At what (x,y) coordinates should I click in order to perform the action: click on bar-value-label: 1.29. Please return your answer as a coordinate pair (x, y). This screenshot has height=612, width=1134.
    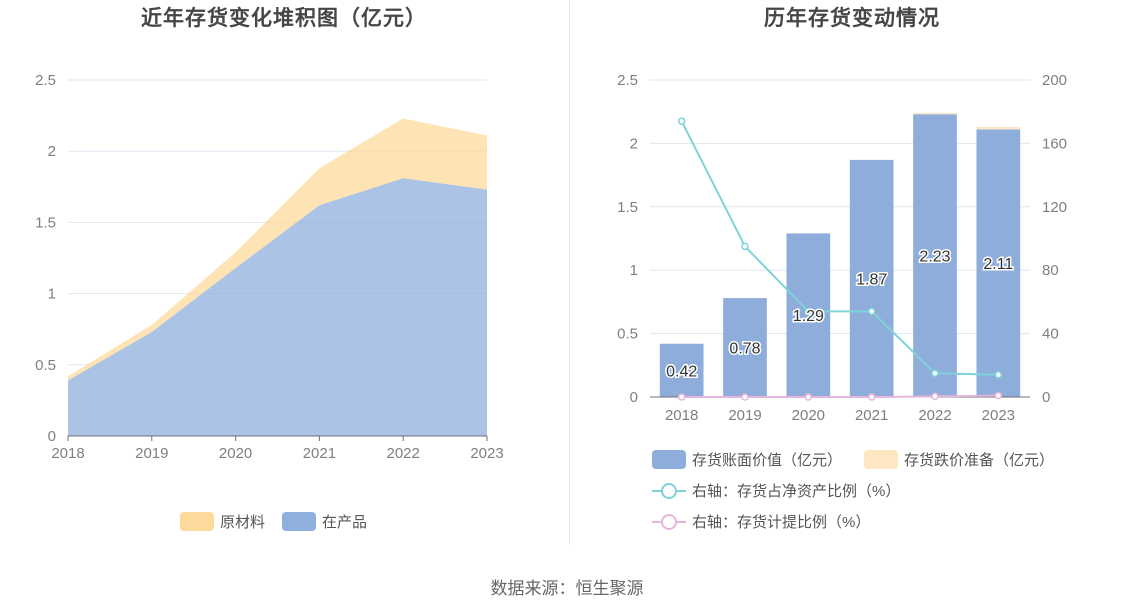
    Looking at the image, I should click on (808, 316).